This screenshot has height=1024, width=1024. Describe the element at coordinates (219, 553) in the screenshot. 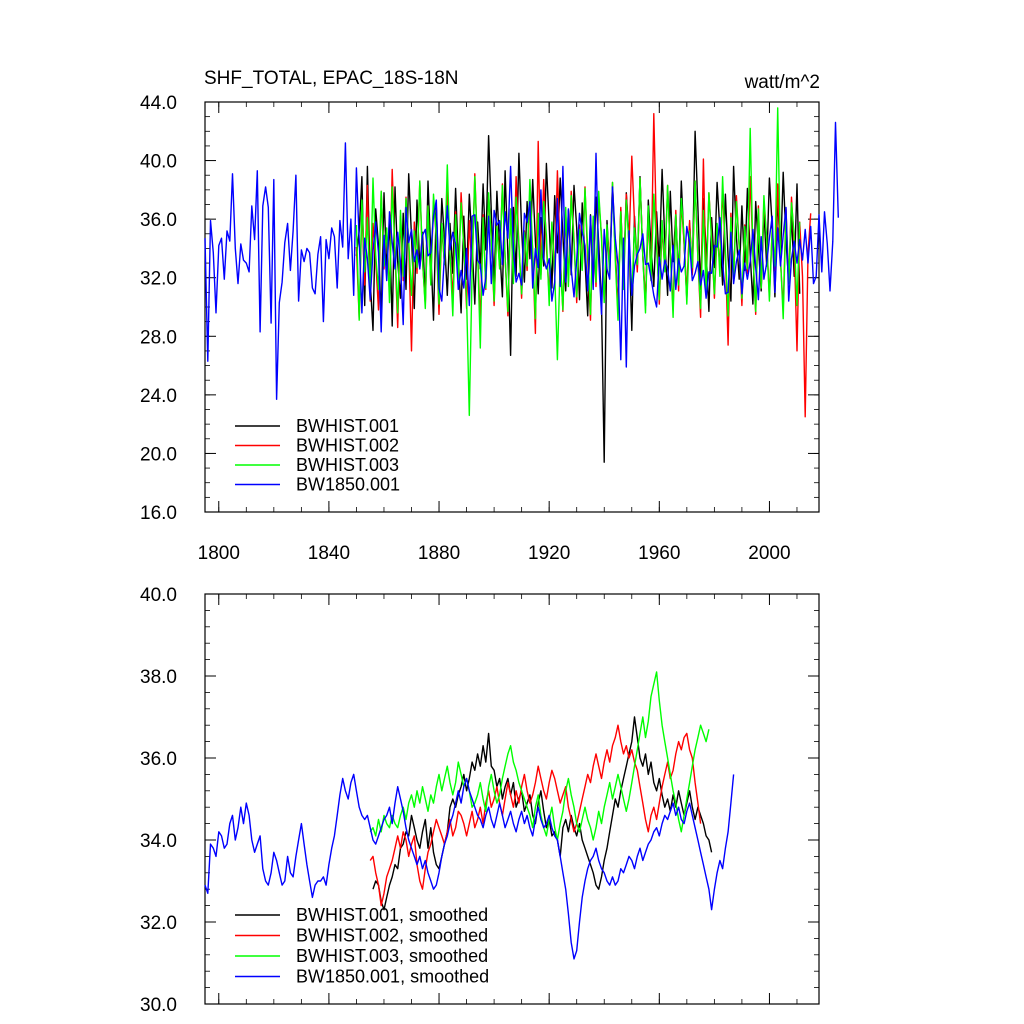

I see `x-tick-label: 1800` at that location.